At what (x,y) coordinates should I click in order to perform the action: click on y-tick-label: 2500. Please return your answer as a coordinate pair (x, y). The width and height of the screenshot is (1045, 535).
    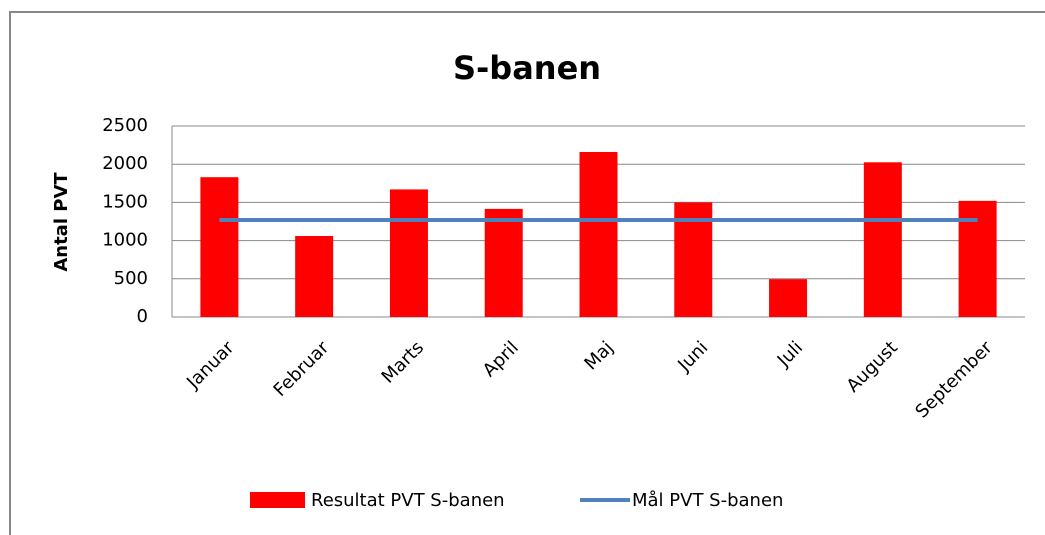
    Looking at the image, I should click on (125, 125).